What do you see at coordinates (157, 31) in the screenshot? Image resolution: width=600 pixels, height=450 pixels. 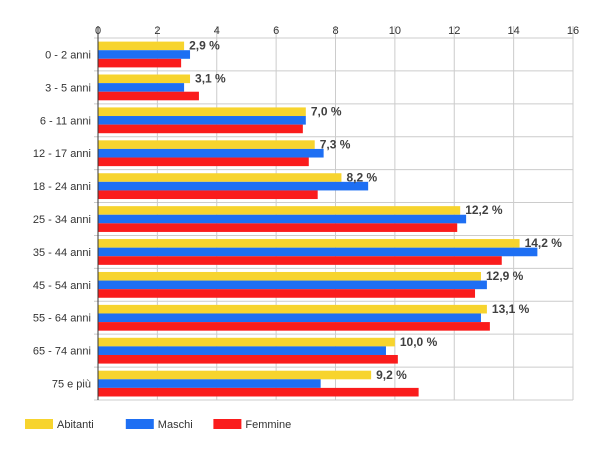 I see `x-tick-label: 2` at bounding box center [157, 31].